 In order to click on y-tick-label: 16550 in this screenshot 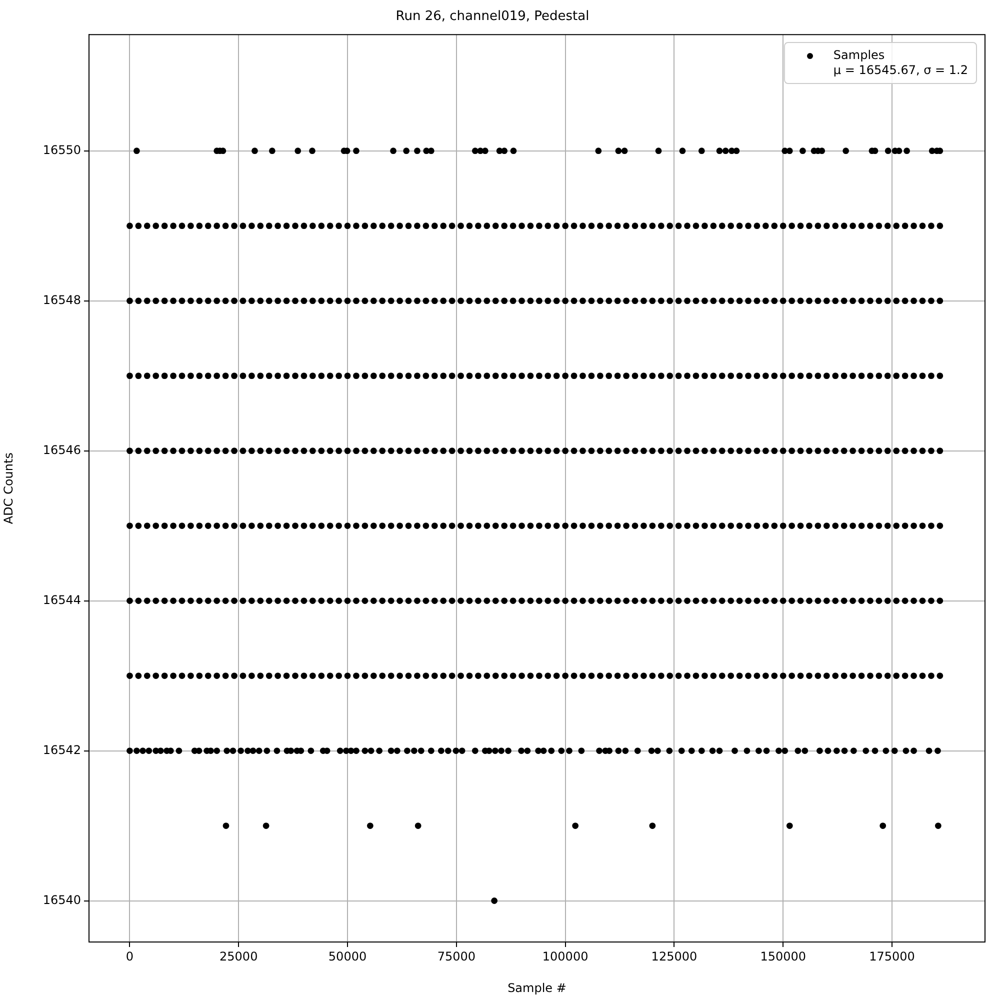, I will do `click(61, 149)`.